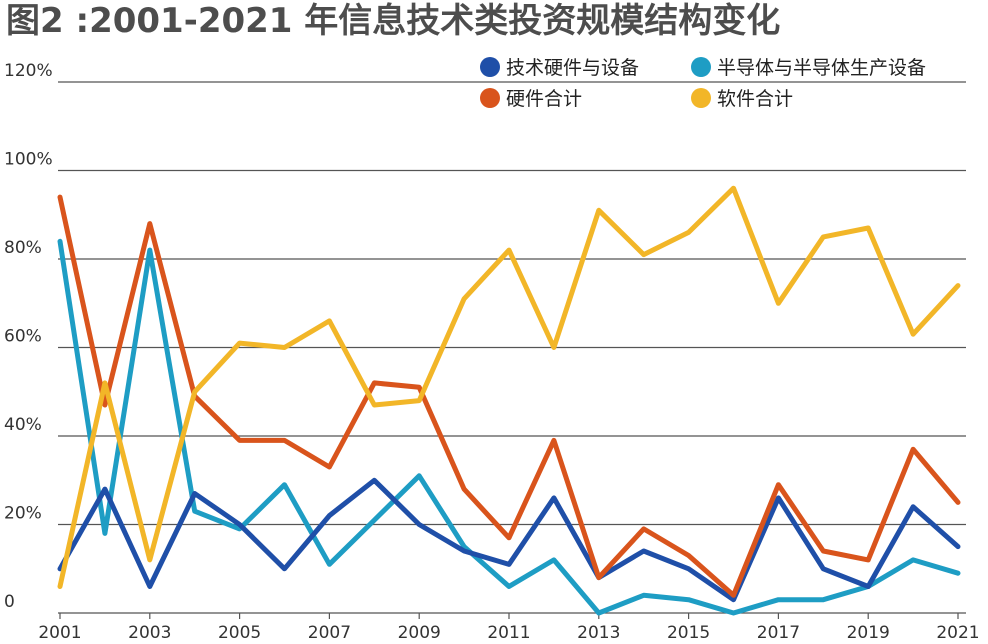  I want to click on y-tick-label: 60%, so click(23, 337).